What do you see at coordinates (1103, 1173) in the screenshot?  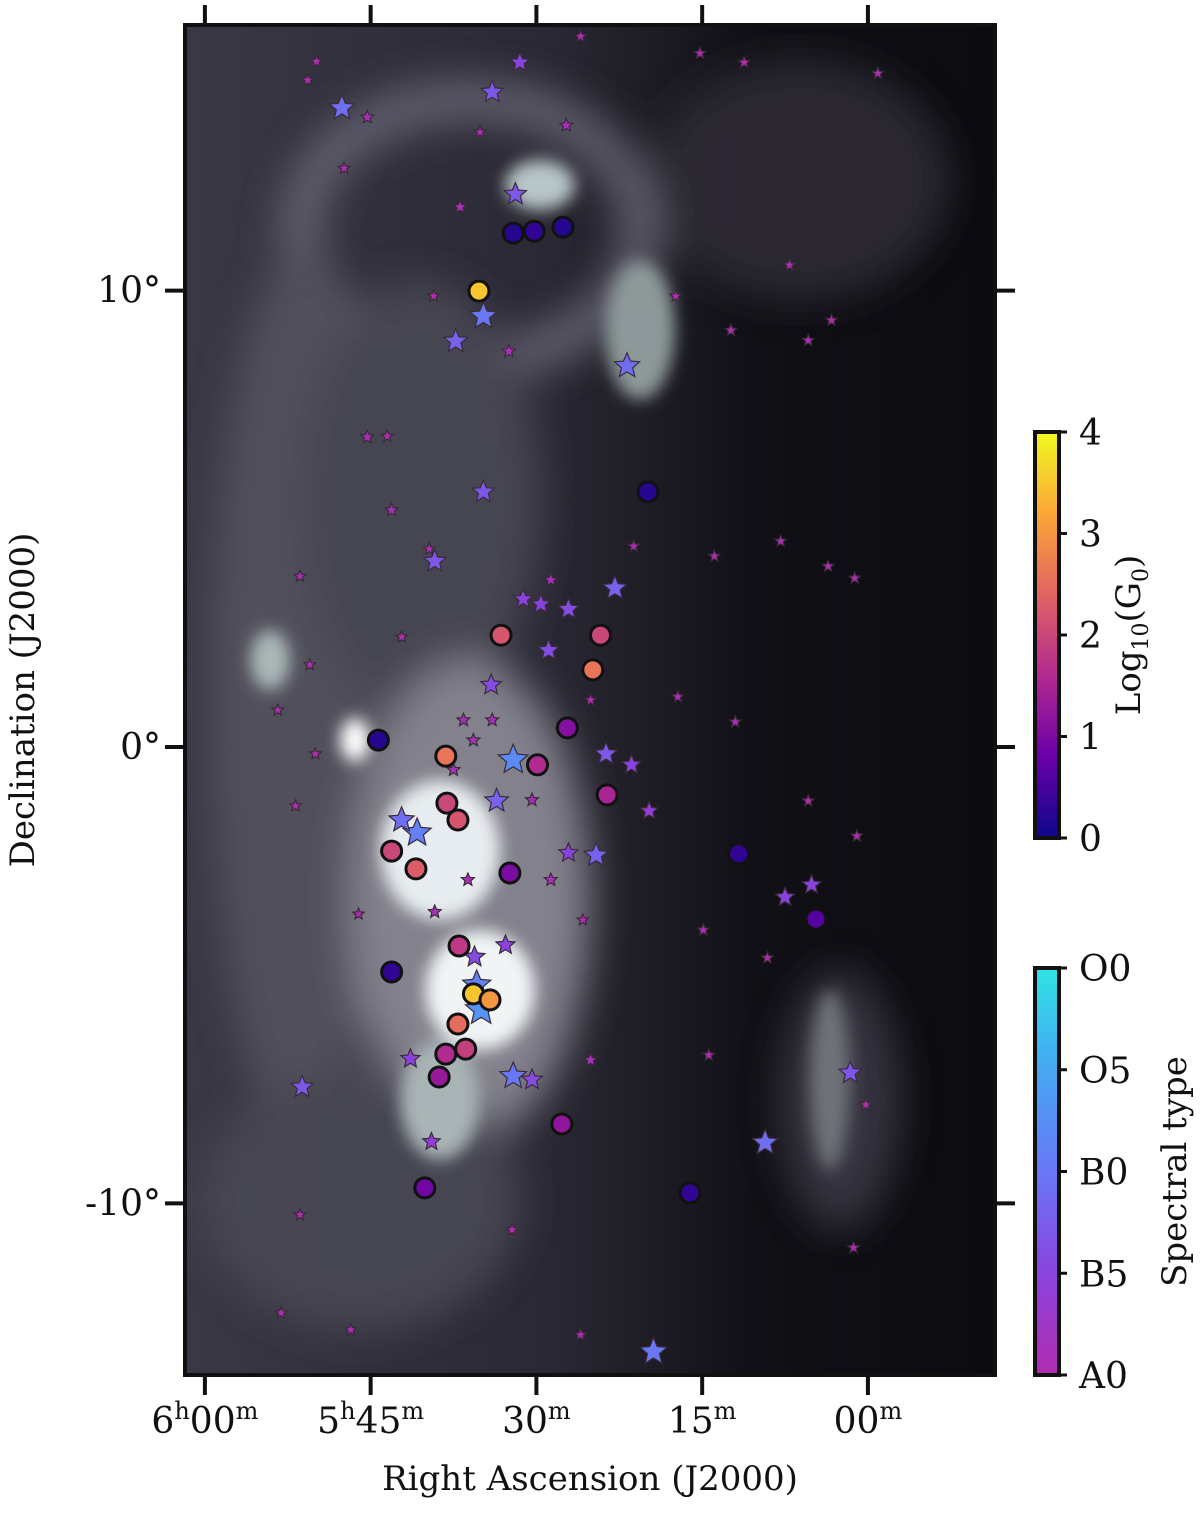 I see `colorbar-tick-label: B0` at bounding box center [1103, 1173].